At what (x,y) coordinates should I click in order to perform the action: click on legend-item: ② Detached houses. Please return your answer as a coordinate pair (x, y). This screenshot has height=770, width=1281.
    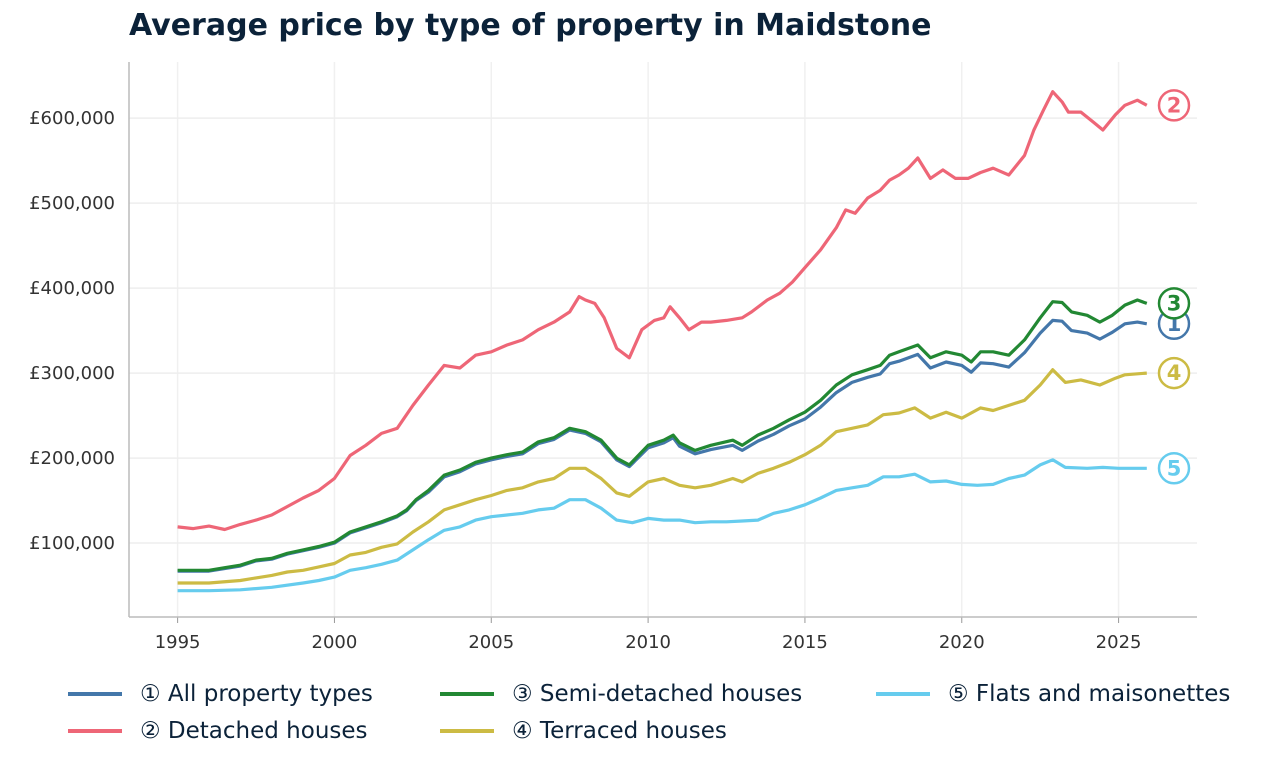
    Looking at the image, I should click on (218, 731).